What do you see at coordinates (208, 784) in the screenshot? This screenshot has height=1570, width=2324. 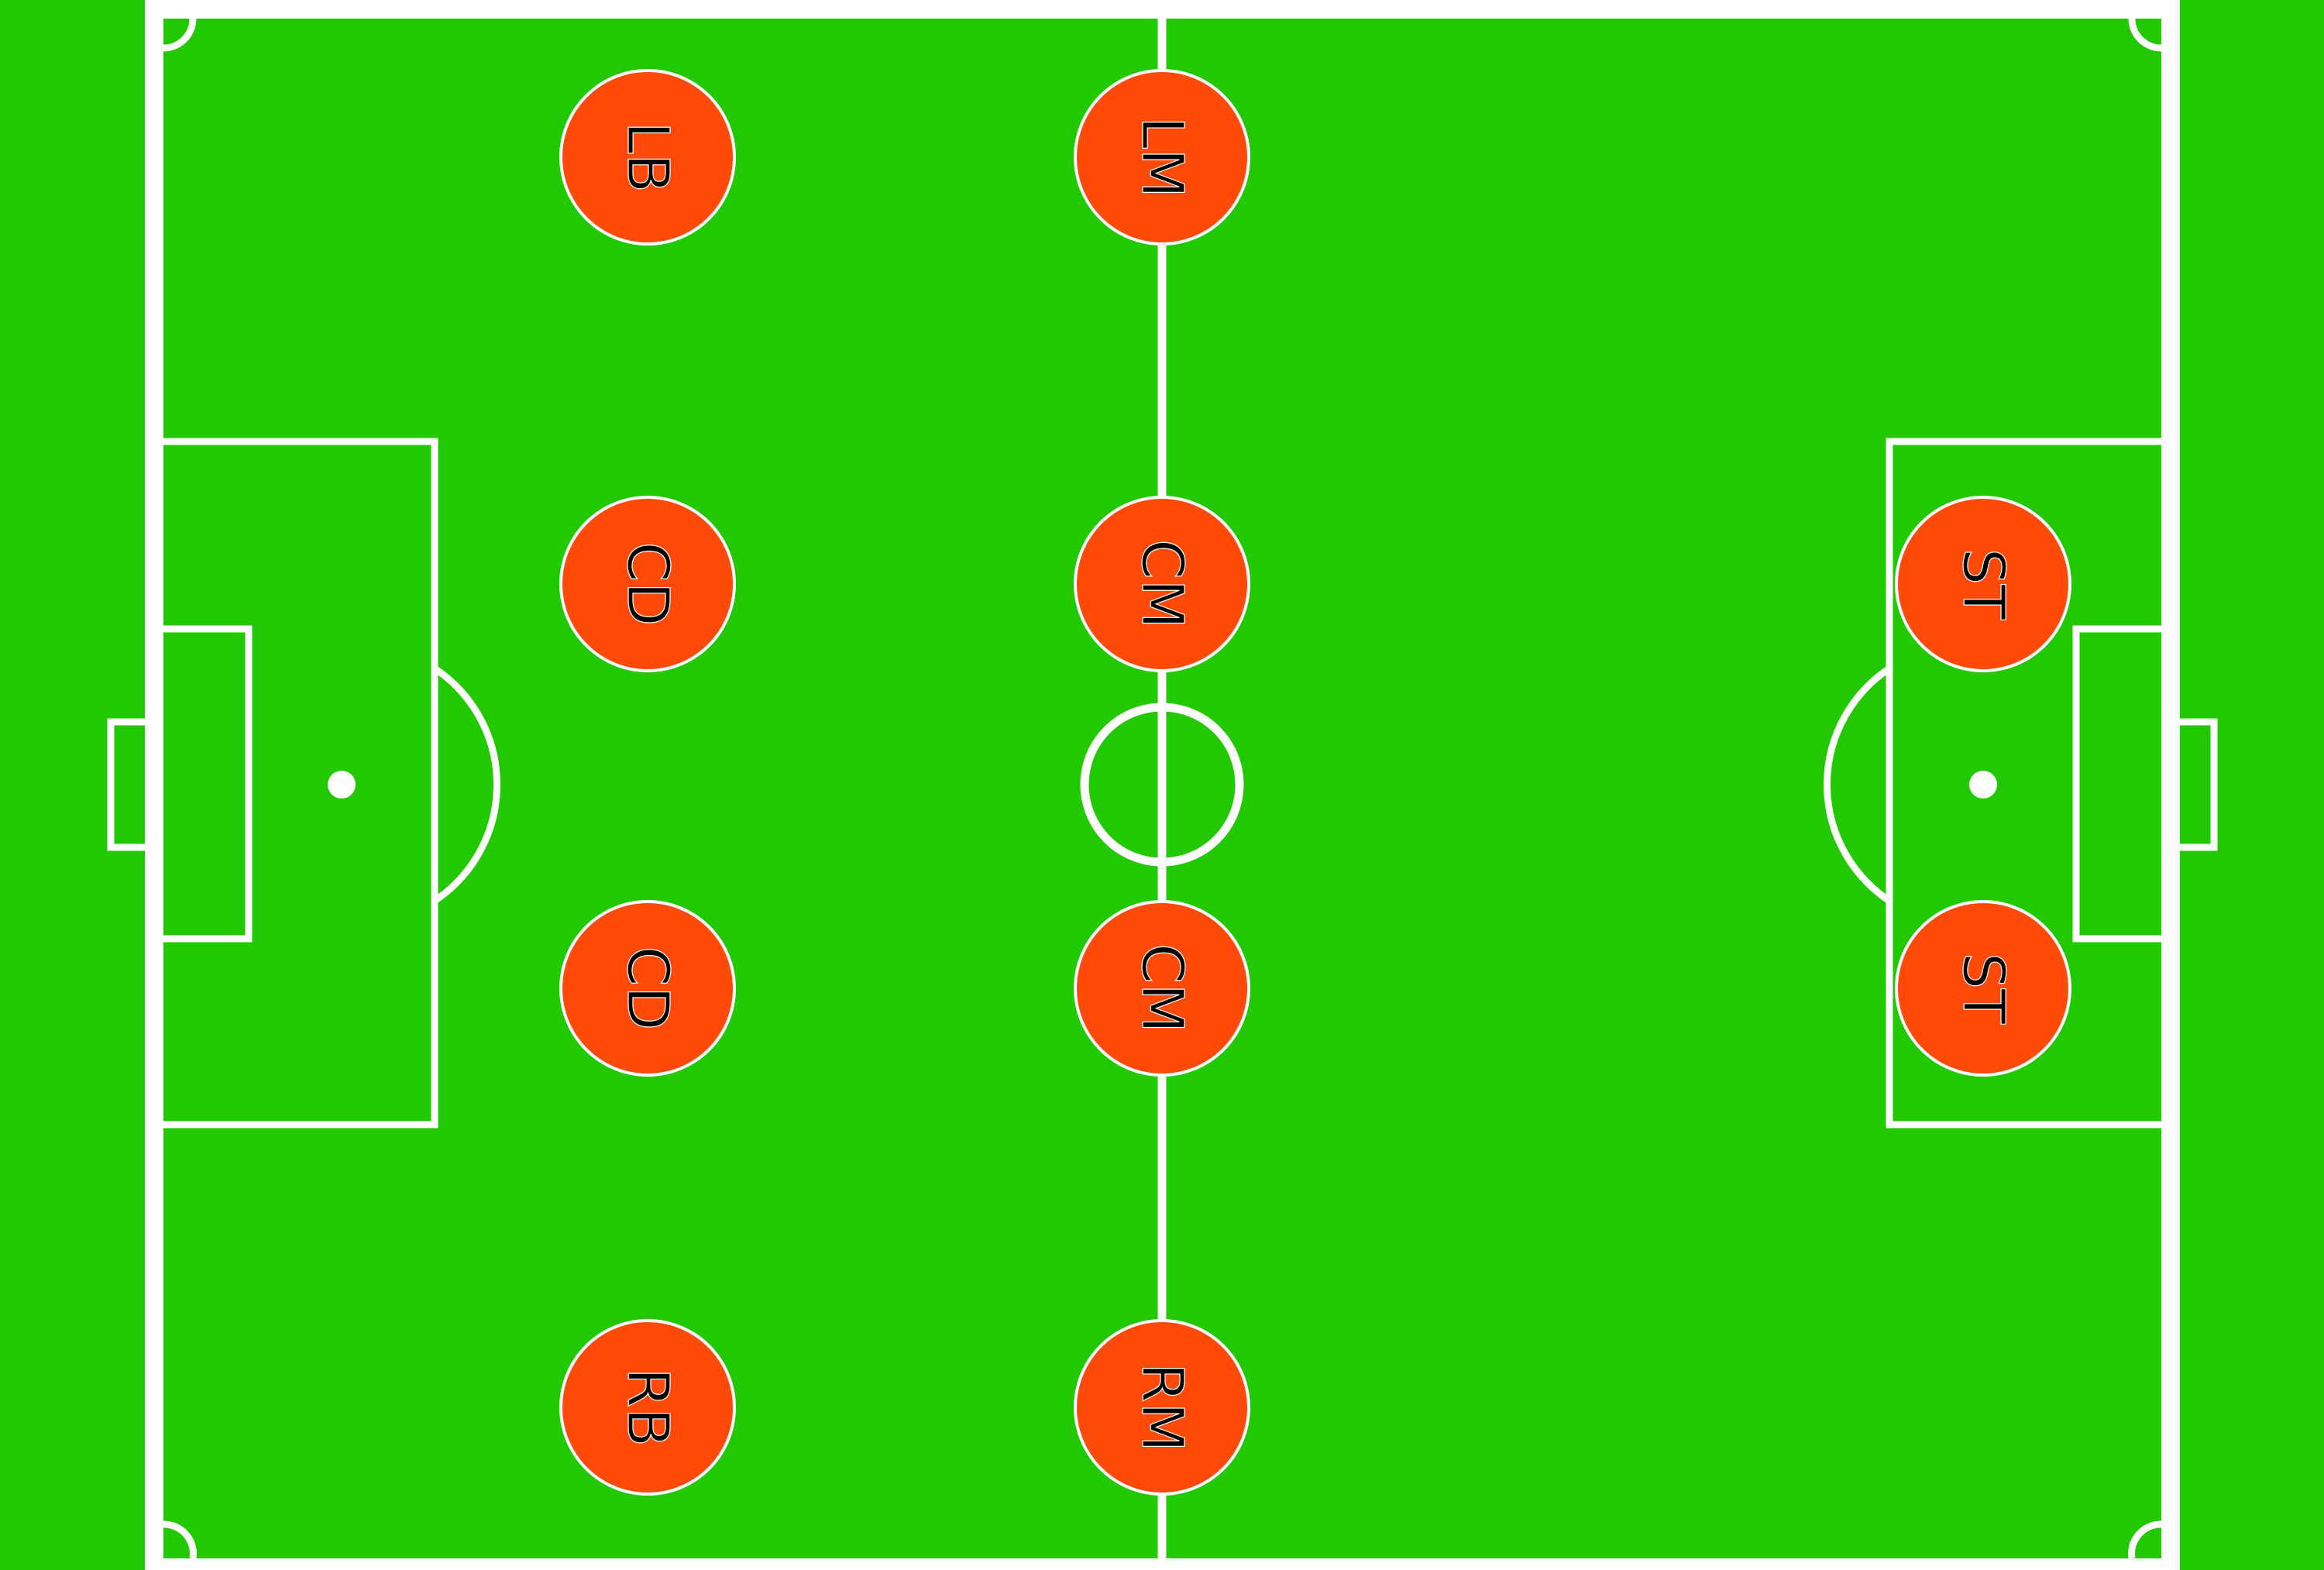 I see `left-goal-area` at bounding box center [208, 784].